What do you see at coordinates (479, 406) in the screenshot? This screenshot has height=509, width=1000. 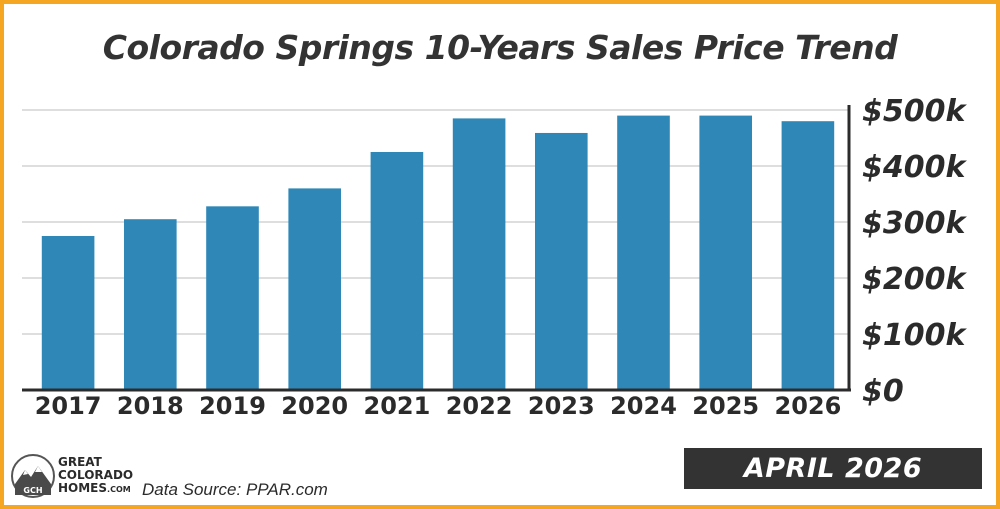 I see `x-tick-label: 2022` at bounding box center [479, 406].